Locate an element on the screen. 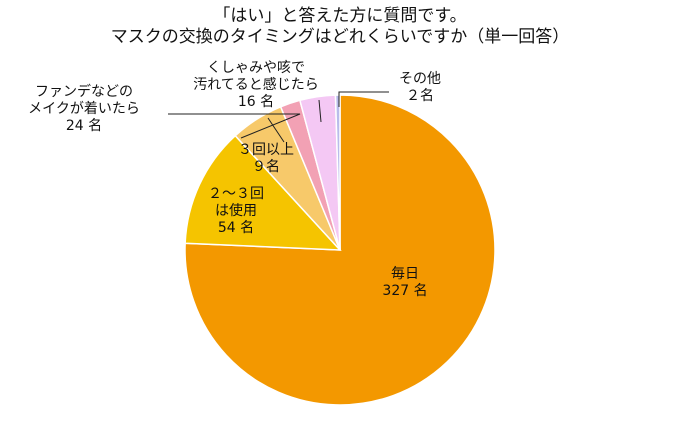 Image resolution: width=680 pixels, height=427 pixels. slice-label-2to3: ２～３回は使用 54 名 is located at coordinates (236, 211).